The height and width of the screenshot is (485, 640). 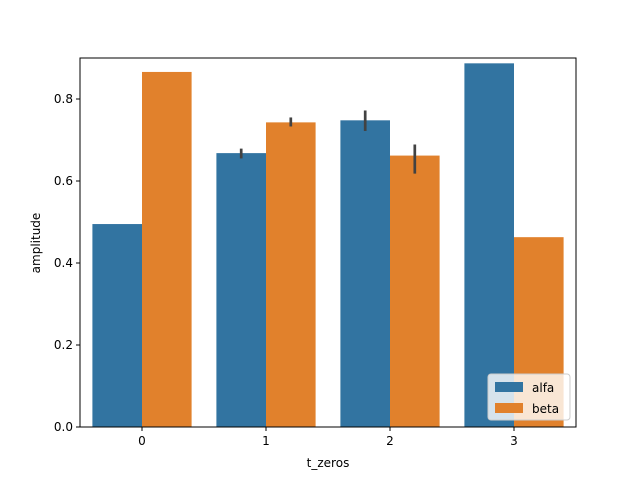 What do you see at coordinates (142, 441) in the screenshot?
I see `x-tick-label: 0` at bounding box center [142, 441].